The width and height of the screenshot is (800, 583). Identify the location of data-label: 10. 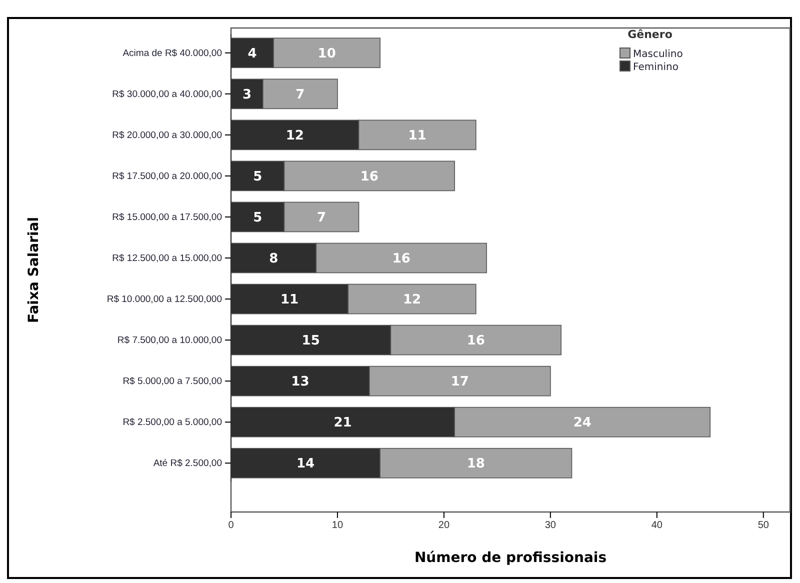
(327, 54).